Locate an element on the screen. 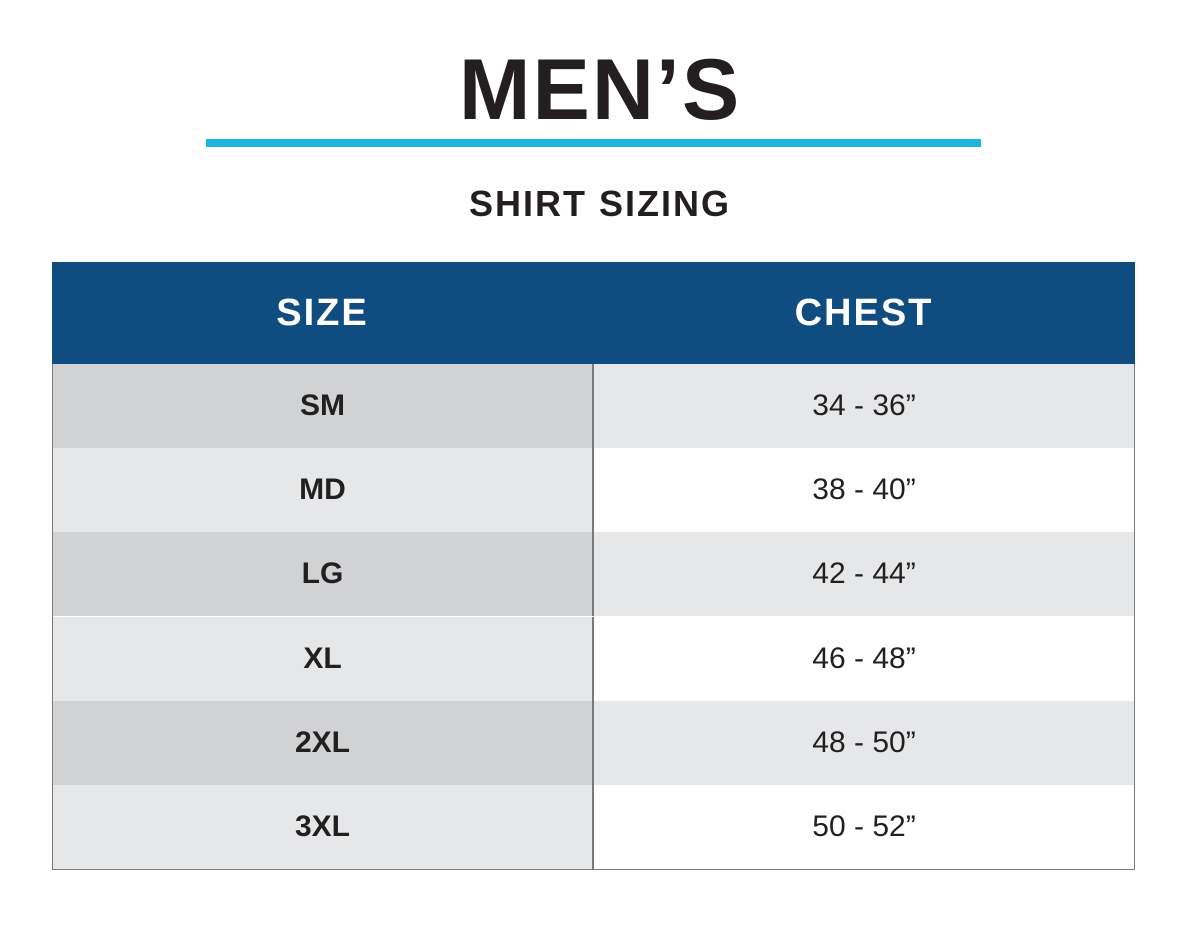 The height and width of the screenshot is (928, 1200). table-header: SIZE CHEST is located at coordinates (593, 313).